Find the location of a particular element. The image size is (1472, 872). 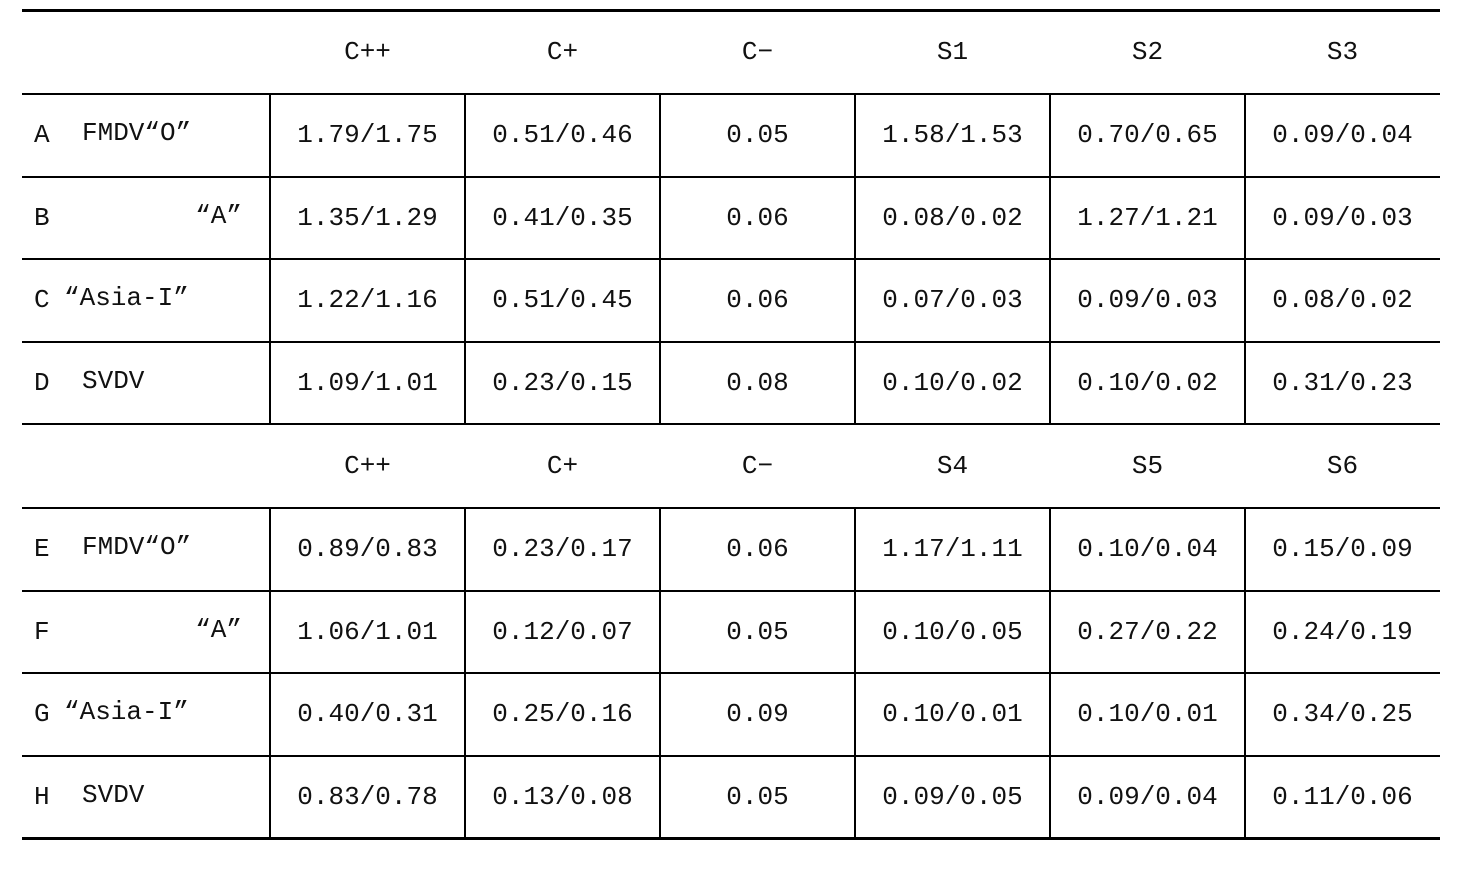

cell-value: 1.09/1.01 is located at coordinates (367, 382).